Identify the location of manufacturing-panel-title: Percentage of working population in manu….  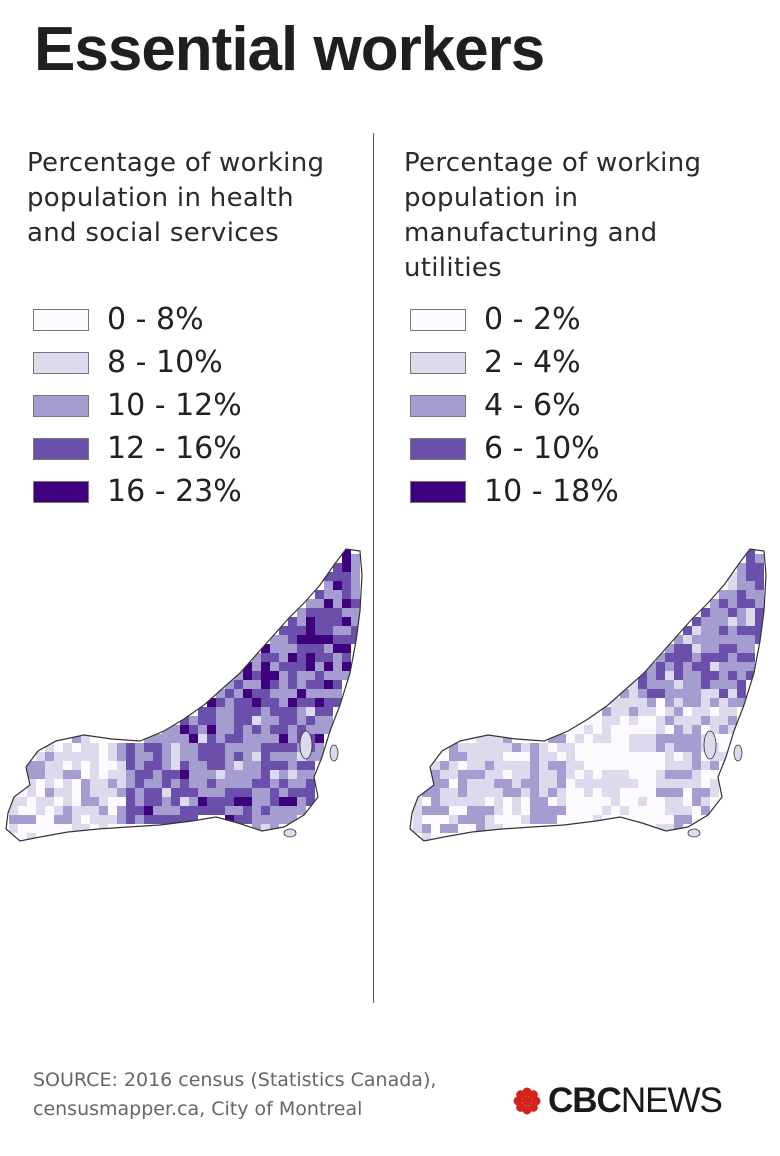
(553, 215).